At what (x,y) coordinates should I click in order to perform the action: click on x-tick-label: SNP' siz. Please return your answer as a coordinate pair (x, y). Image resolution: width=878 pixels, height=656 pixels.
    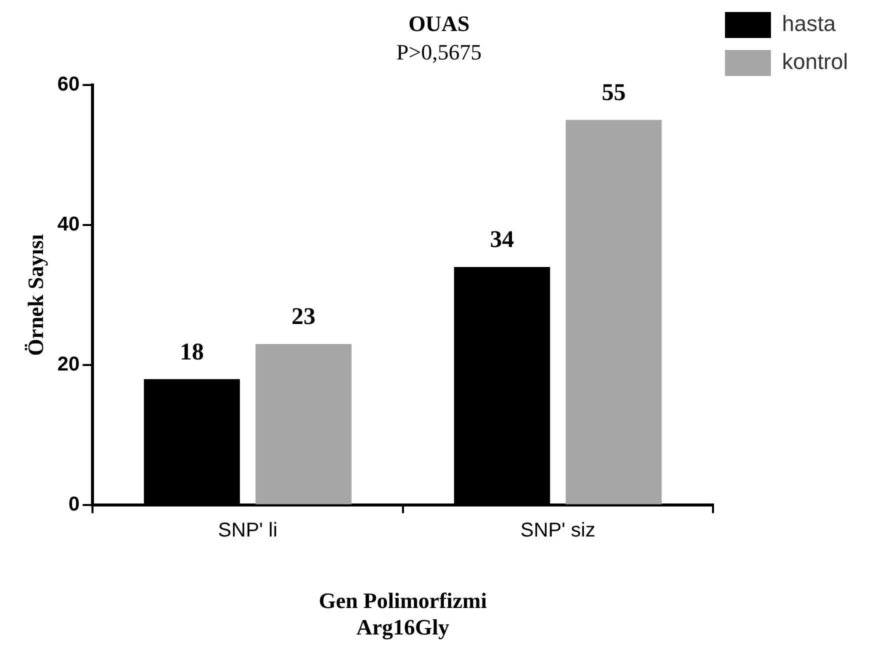
    Looking at the image, I should click on (558, 531).